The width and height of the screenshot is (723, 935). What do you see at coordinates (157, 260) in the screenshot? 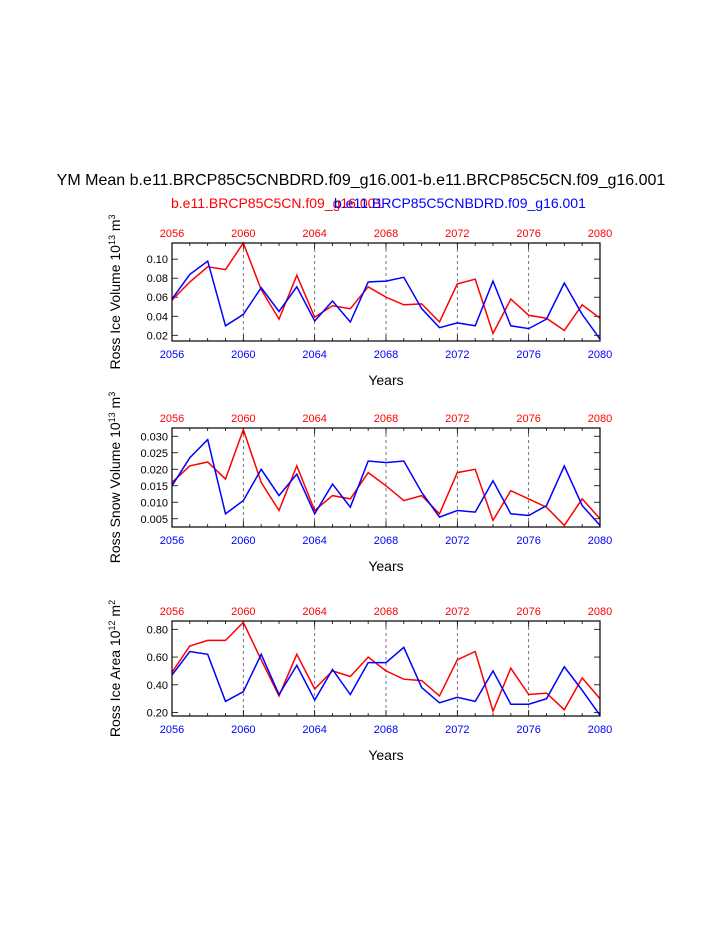
I see `y-tick-label: 0.10` at bounding box center [157, 260].